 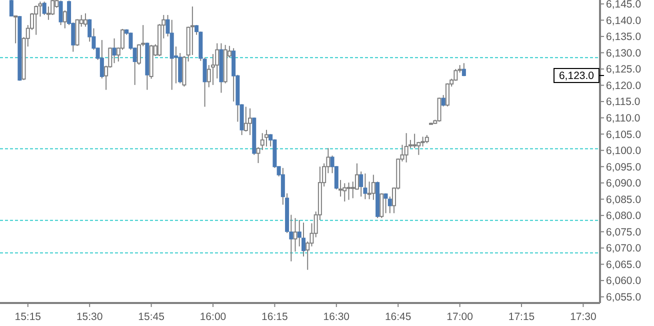 What do you see at coordinates (151, 317) in the screenshot?
I see `x-tick-label: 15:45` at bounding box center [151, 317].